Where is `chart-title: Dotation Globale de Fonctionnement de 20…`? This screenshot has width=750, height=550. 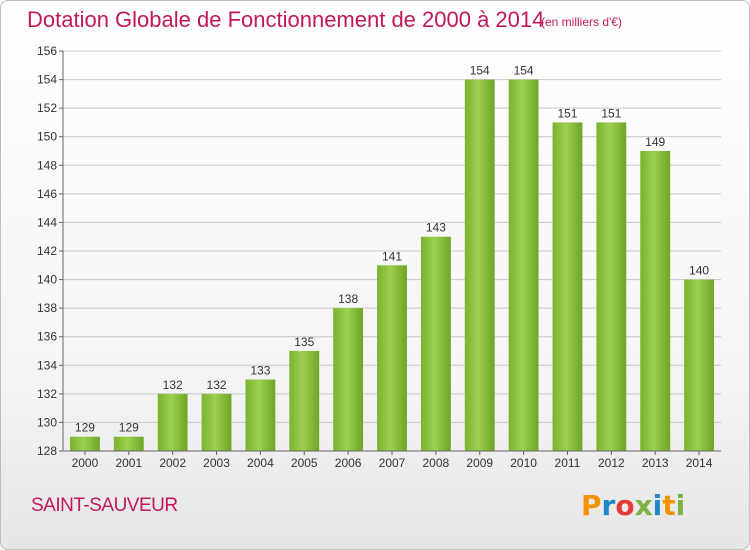
chart-title: Dotation Globale de Fonctionnement de 20… is located at coordinates (286, 19).